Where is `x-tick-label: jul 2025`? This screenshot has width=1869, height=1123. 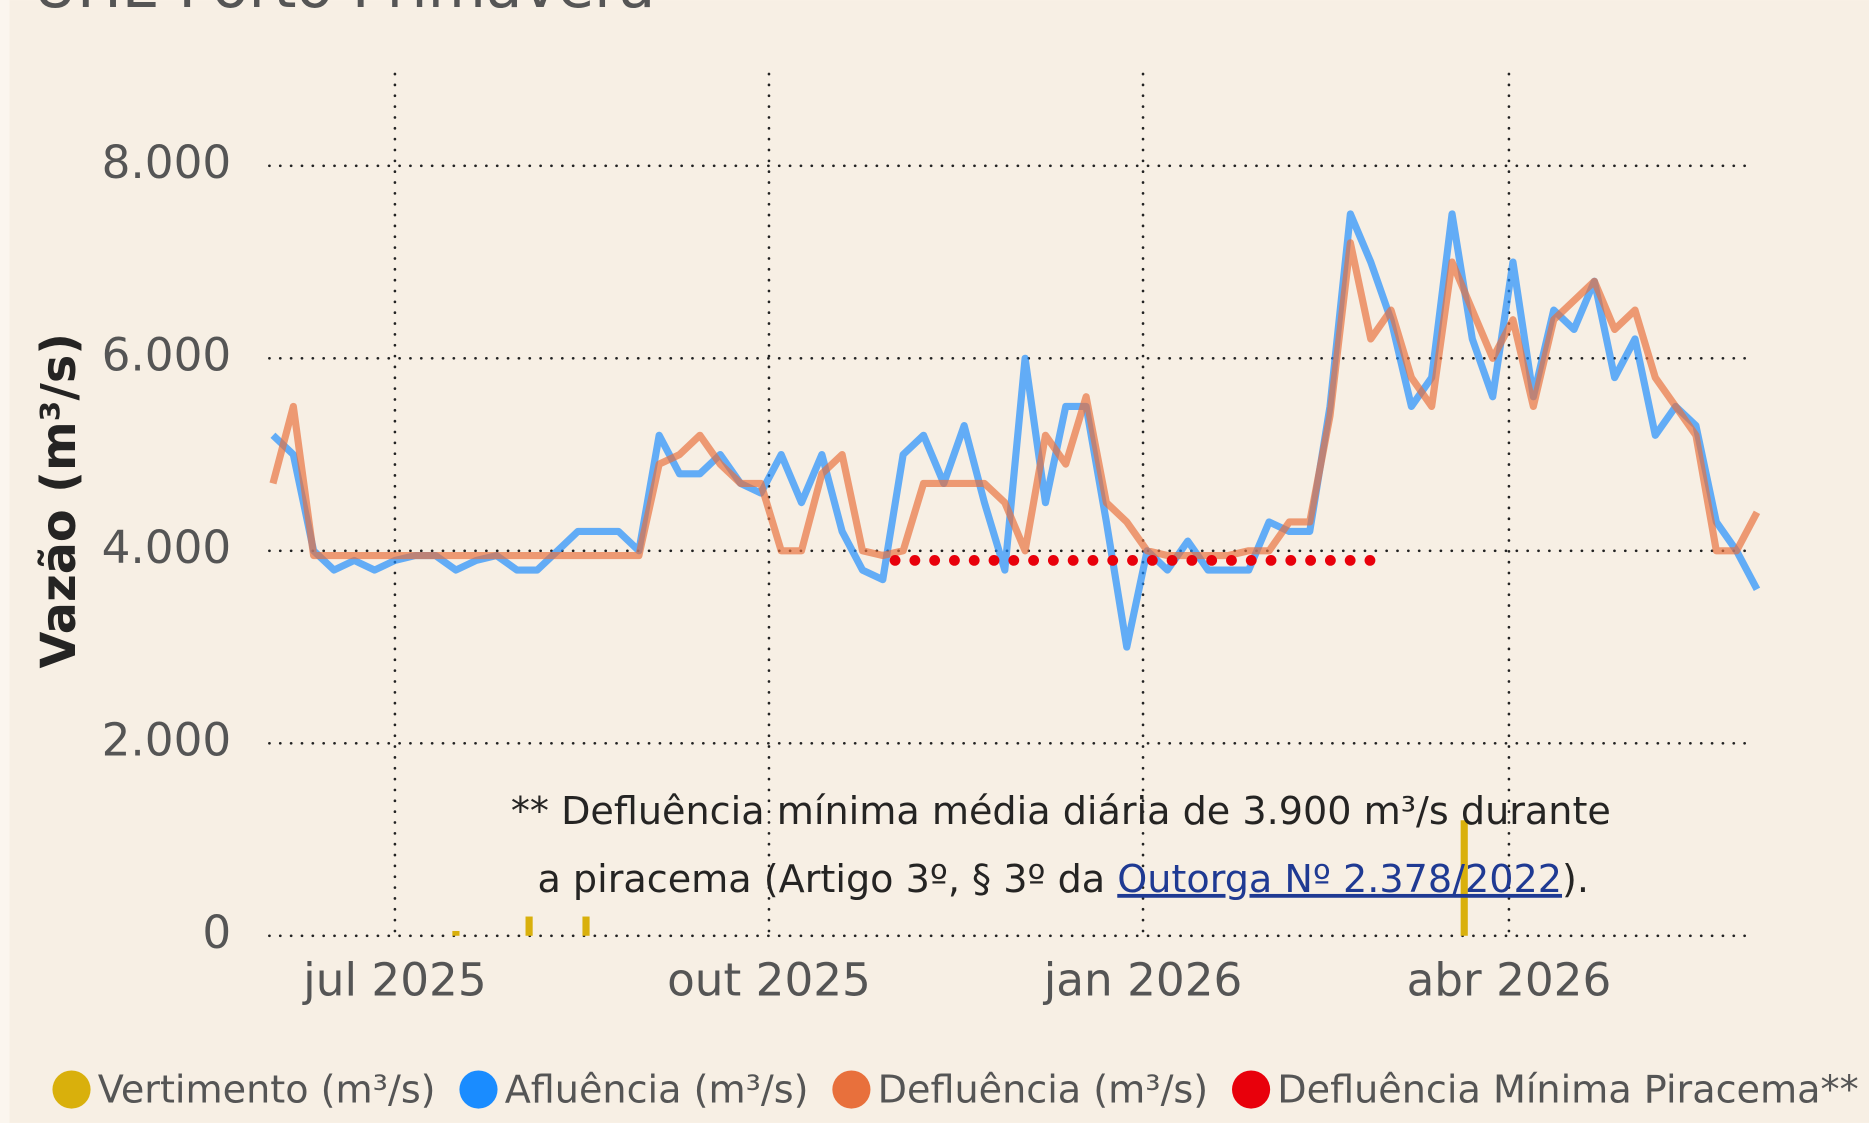 x-tick-label: jul 2025 is located at coordinates (394, 979).